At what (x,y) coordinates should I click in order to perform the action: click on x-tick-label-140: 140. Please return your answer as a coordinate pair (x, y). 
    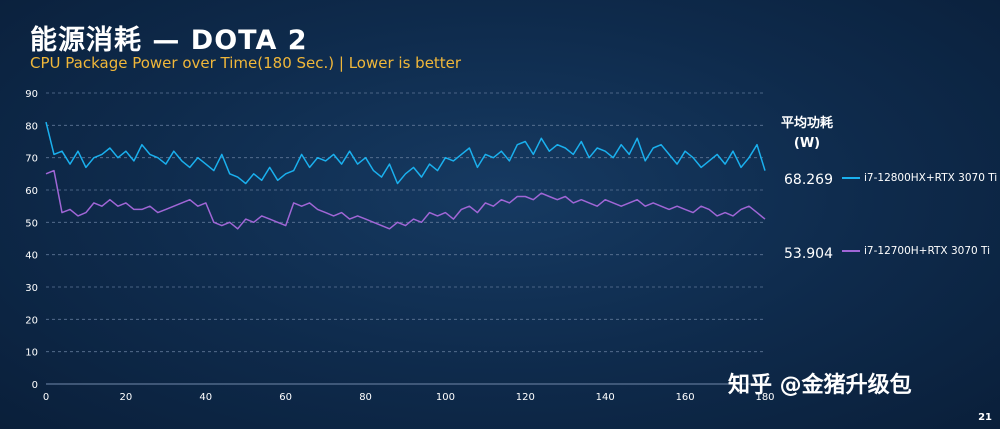
    Looking at the image, I should click on (605, 397).